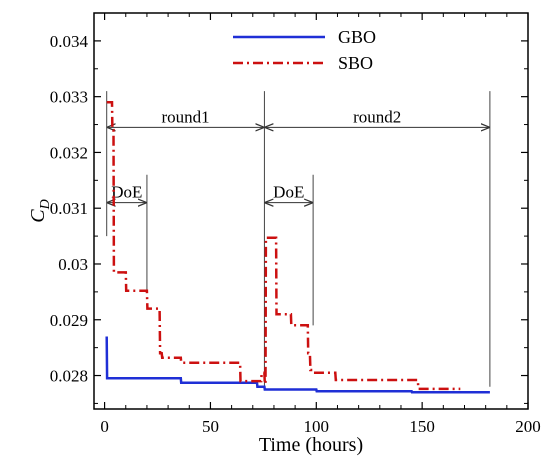 The width and height of the screenshot is (550, 469). Describe the element at coordinates (73, 264) in the screenshot. I see `y-tick-label: 0.03` at that location.